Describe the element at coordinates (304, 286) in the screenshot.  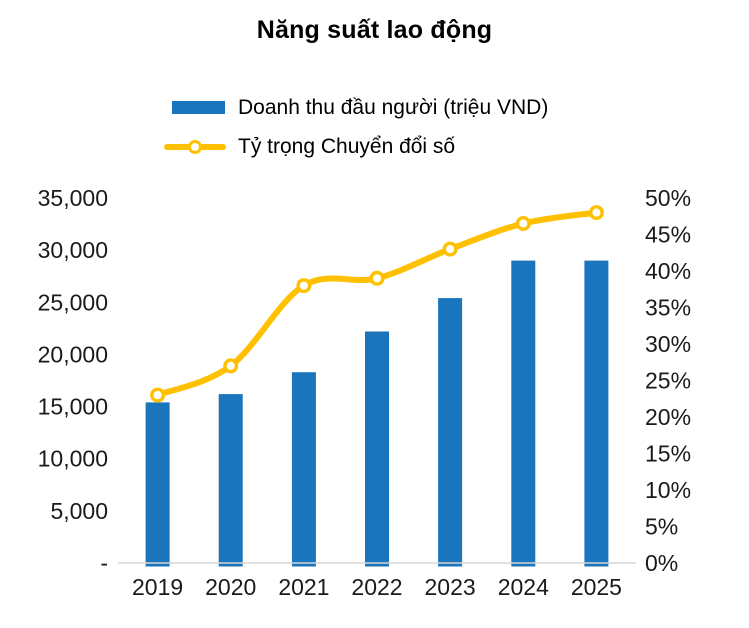
I see `line-marker-2021` at that location.